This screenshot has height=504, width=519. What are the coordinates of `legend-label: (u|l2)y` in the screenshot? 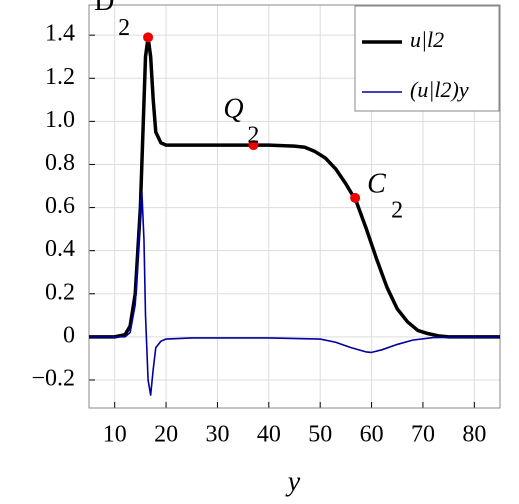 It's located at (439, 89).